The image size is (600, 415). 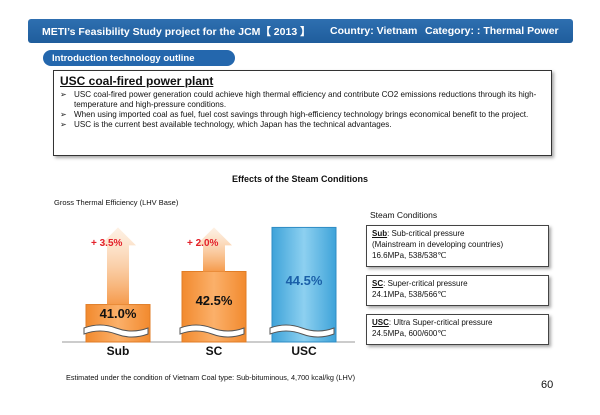 I want to click on steam-desc: : Ultra Super-critical pressure, so click(x=440, y=322).